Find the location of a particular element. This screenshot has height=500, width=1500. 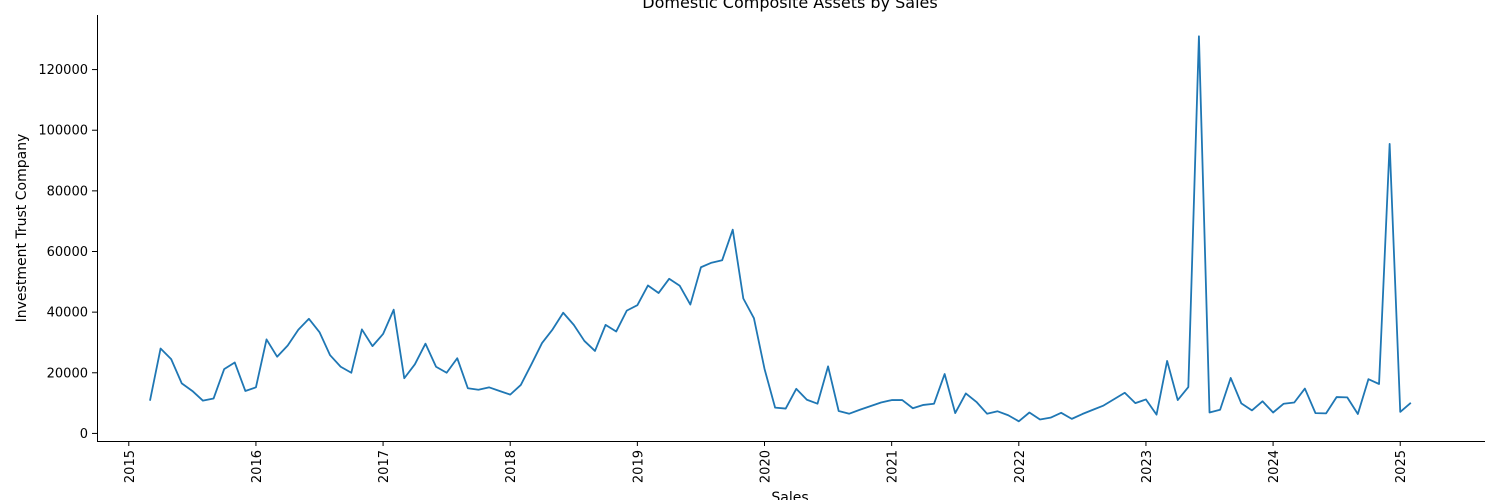

x-tick-label: 2023 is located at coordinates (1147, 466).